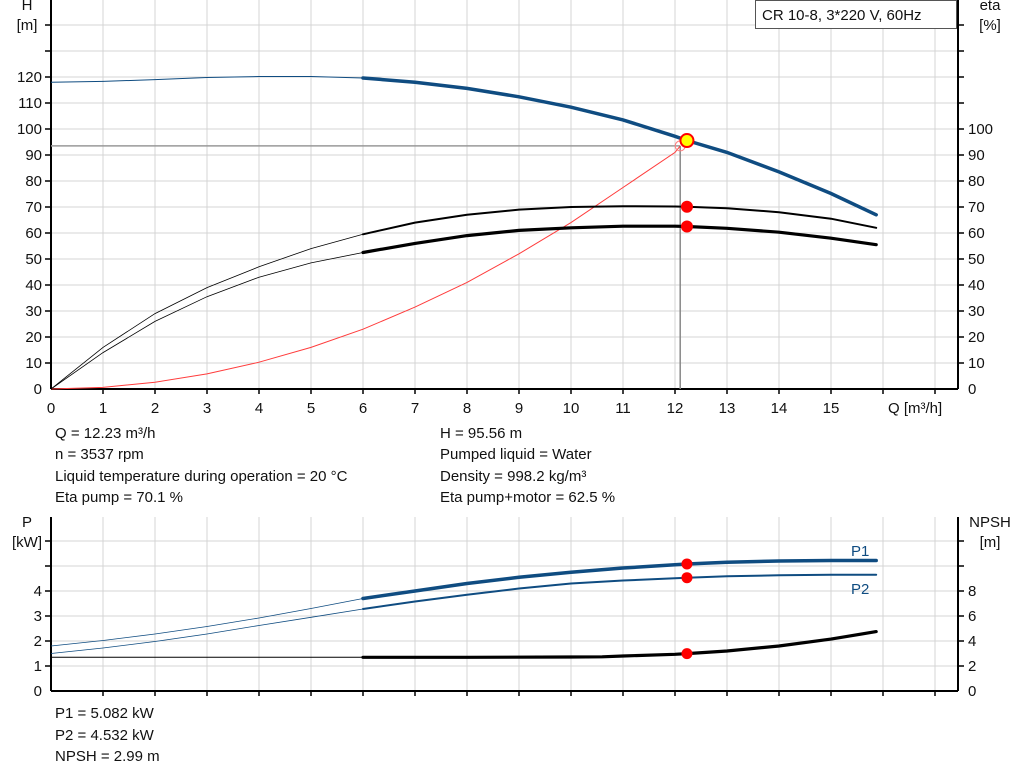 The width and height of the screenshot is (1024, 781). What do you see at coordinates (980, 129) in the screenshot?
I see `top-y-right-tick-label: 100` at bounding box center [980, 129].